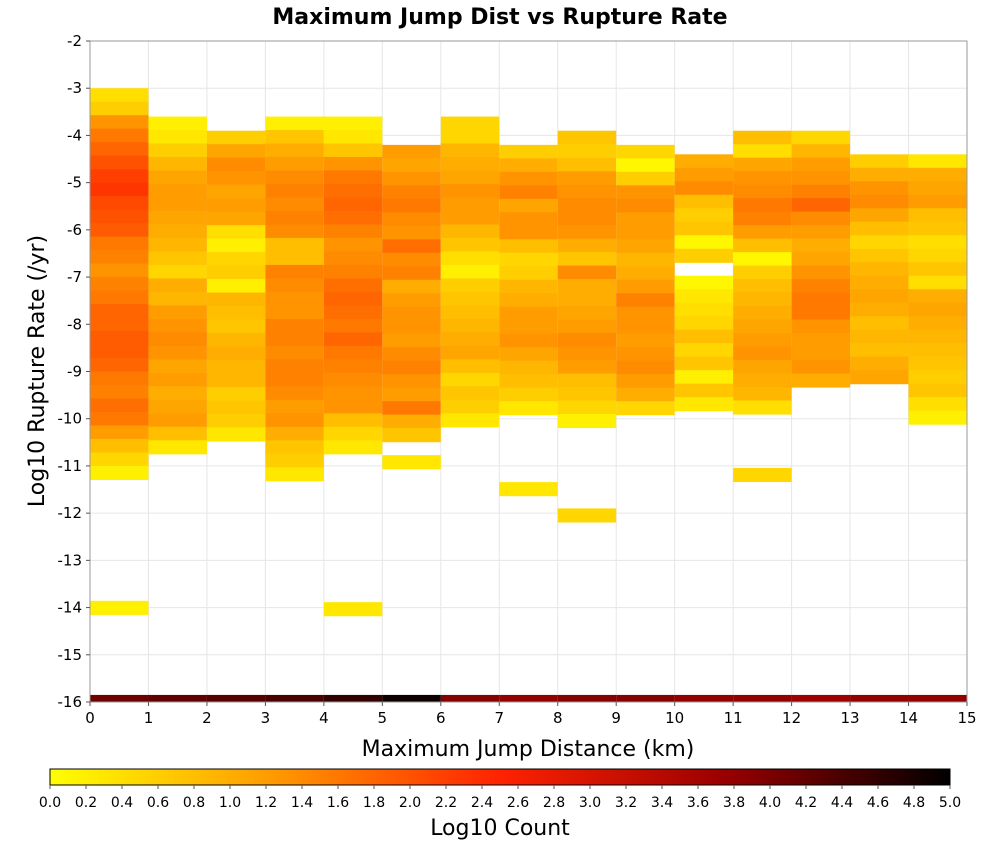 The width and height of the screenshot is (1000, 850). What do you see at coordinates (230, 803) in the screenshot?
I see `colorbar-tick-label: 1.0` at bounding box center [230, 803].